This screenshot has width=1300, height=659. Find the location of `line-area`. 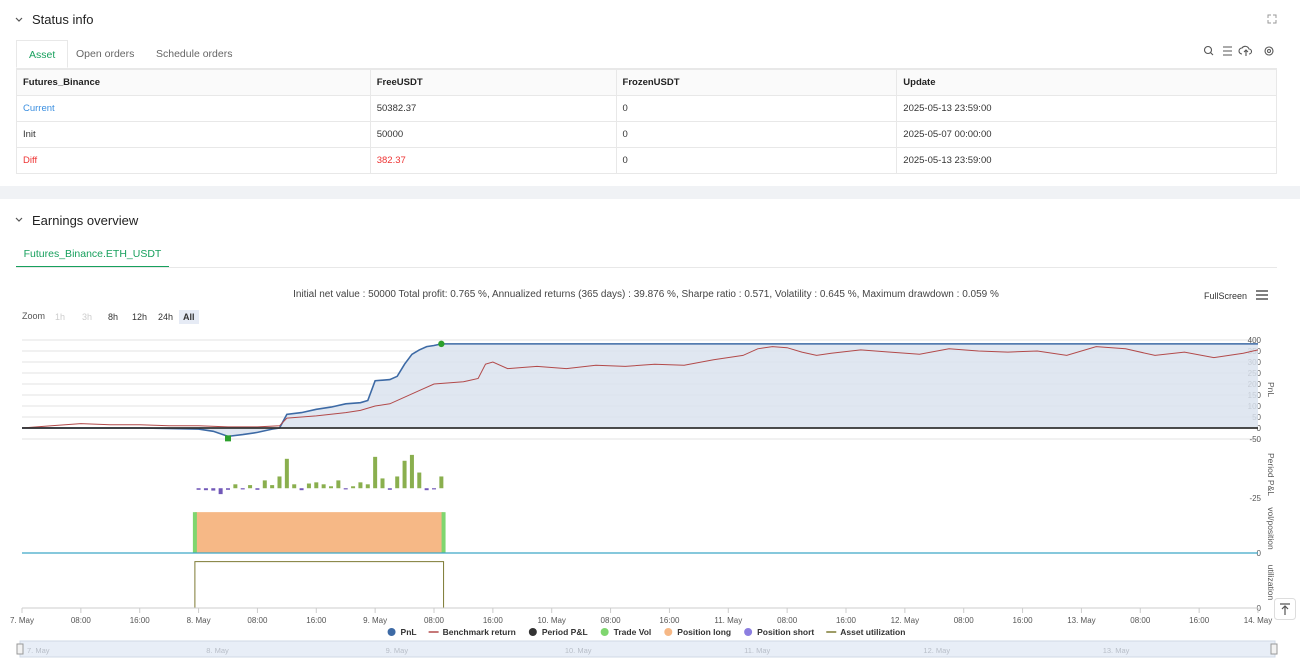

line-area is located at coordinates (640, 390).